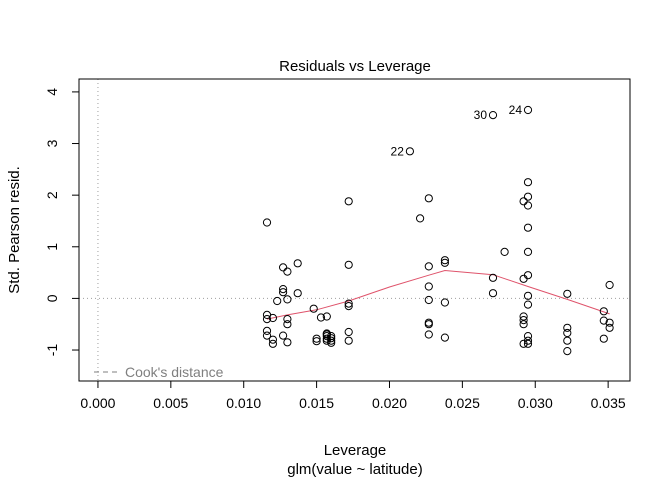 The width and height of the screenshot is (672, 480). I want to click on y-tick-label: 4, so click(52, 92).